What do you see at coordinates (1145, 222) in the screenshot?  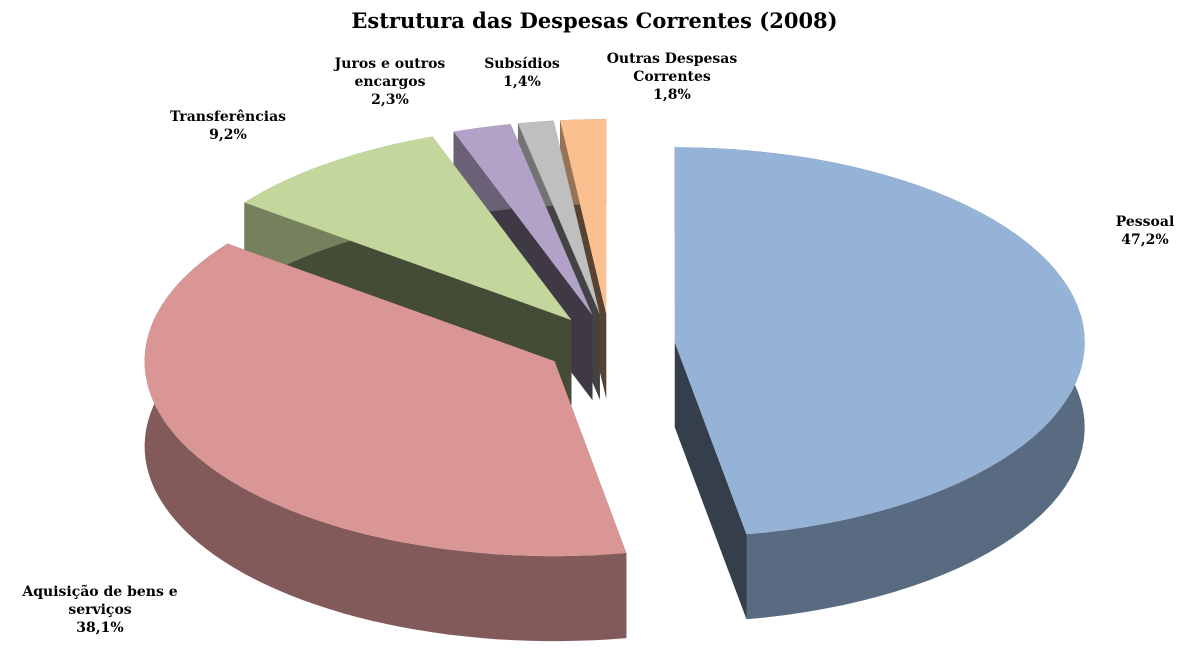 I see `label-name: Pessoal` at bounding box center [1145, 222].